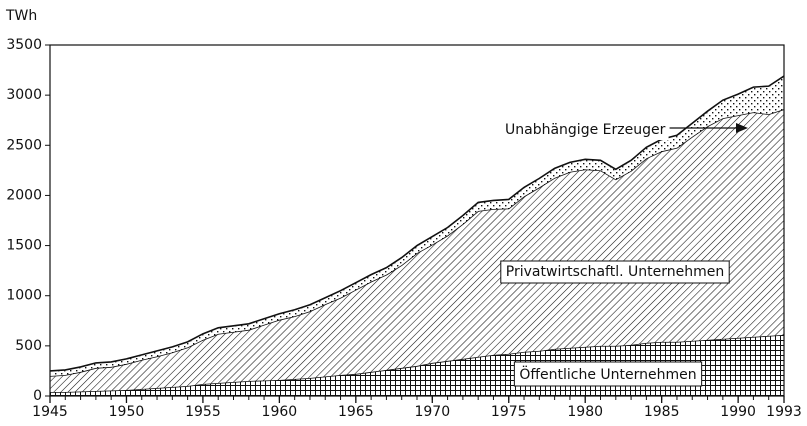 This screenshot has width=807, height=426. What do you see at coordinates (50, 412) in the screenshot?
I see `x-tick-label: 1945` at bounding box center [50, 412].